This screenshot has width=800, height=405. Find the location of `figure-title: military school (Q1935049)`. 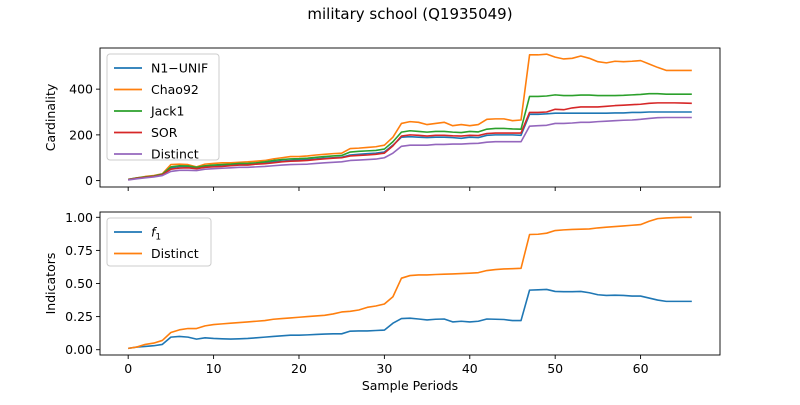

figure-title: military school (Q1935049) is located at coordinates (409, 14).